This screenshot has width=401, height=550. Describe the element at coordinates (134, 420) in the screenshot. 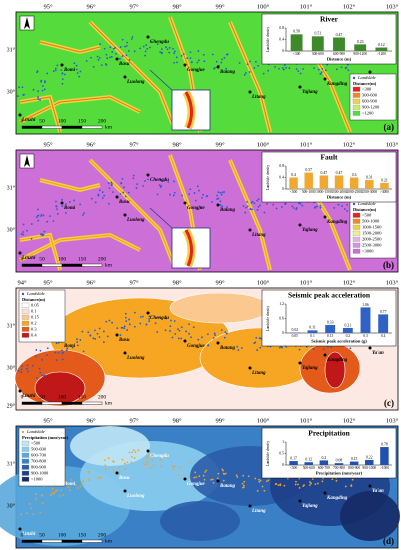

I see `longitude-label: 97°` at that location.